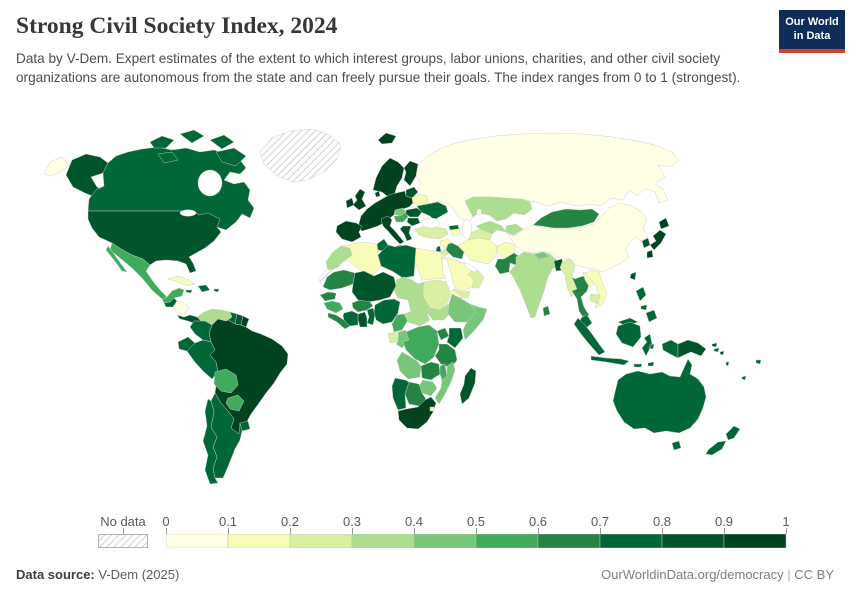 The width and height of the screenshot is (850, 600). Describe the element at coordinates (477, 251) in the screenshot. I see `map-region-iran` at that location.